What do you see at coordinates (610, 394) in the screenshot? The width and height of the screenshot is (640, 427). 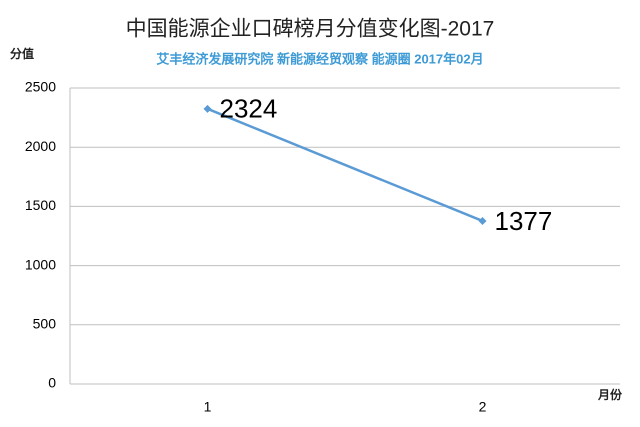 I see `x-axis-label: 月份` at bounding box center [610, 394].